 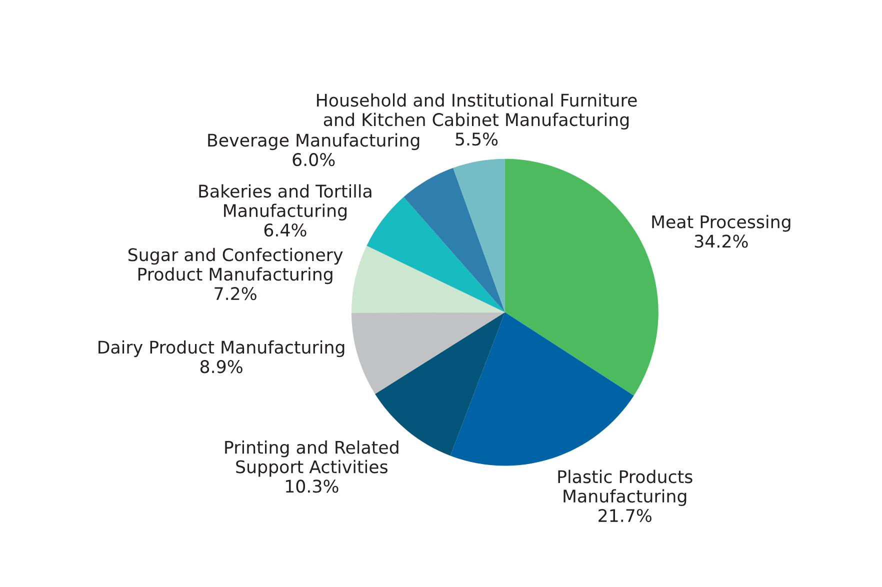 I want to click on slice-label: Plastic Products Manufacturing, so click(x=625, y=488).